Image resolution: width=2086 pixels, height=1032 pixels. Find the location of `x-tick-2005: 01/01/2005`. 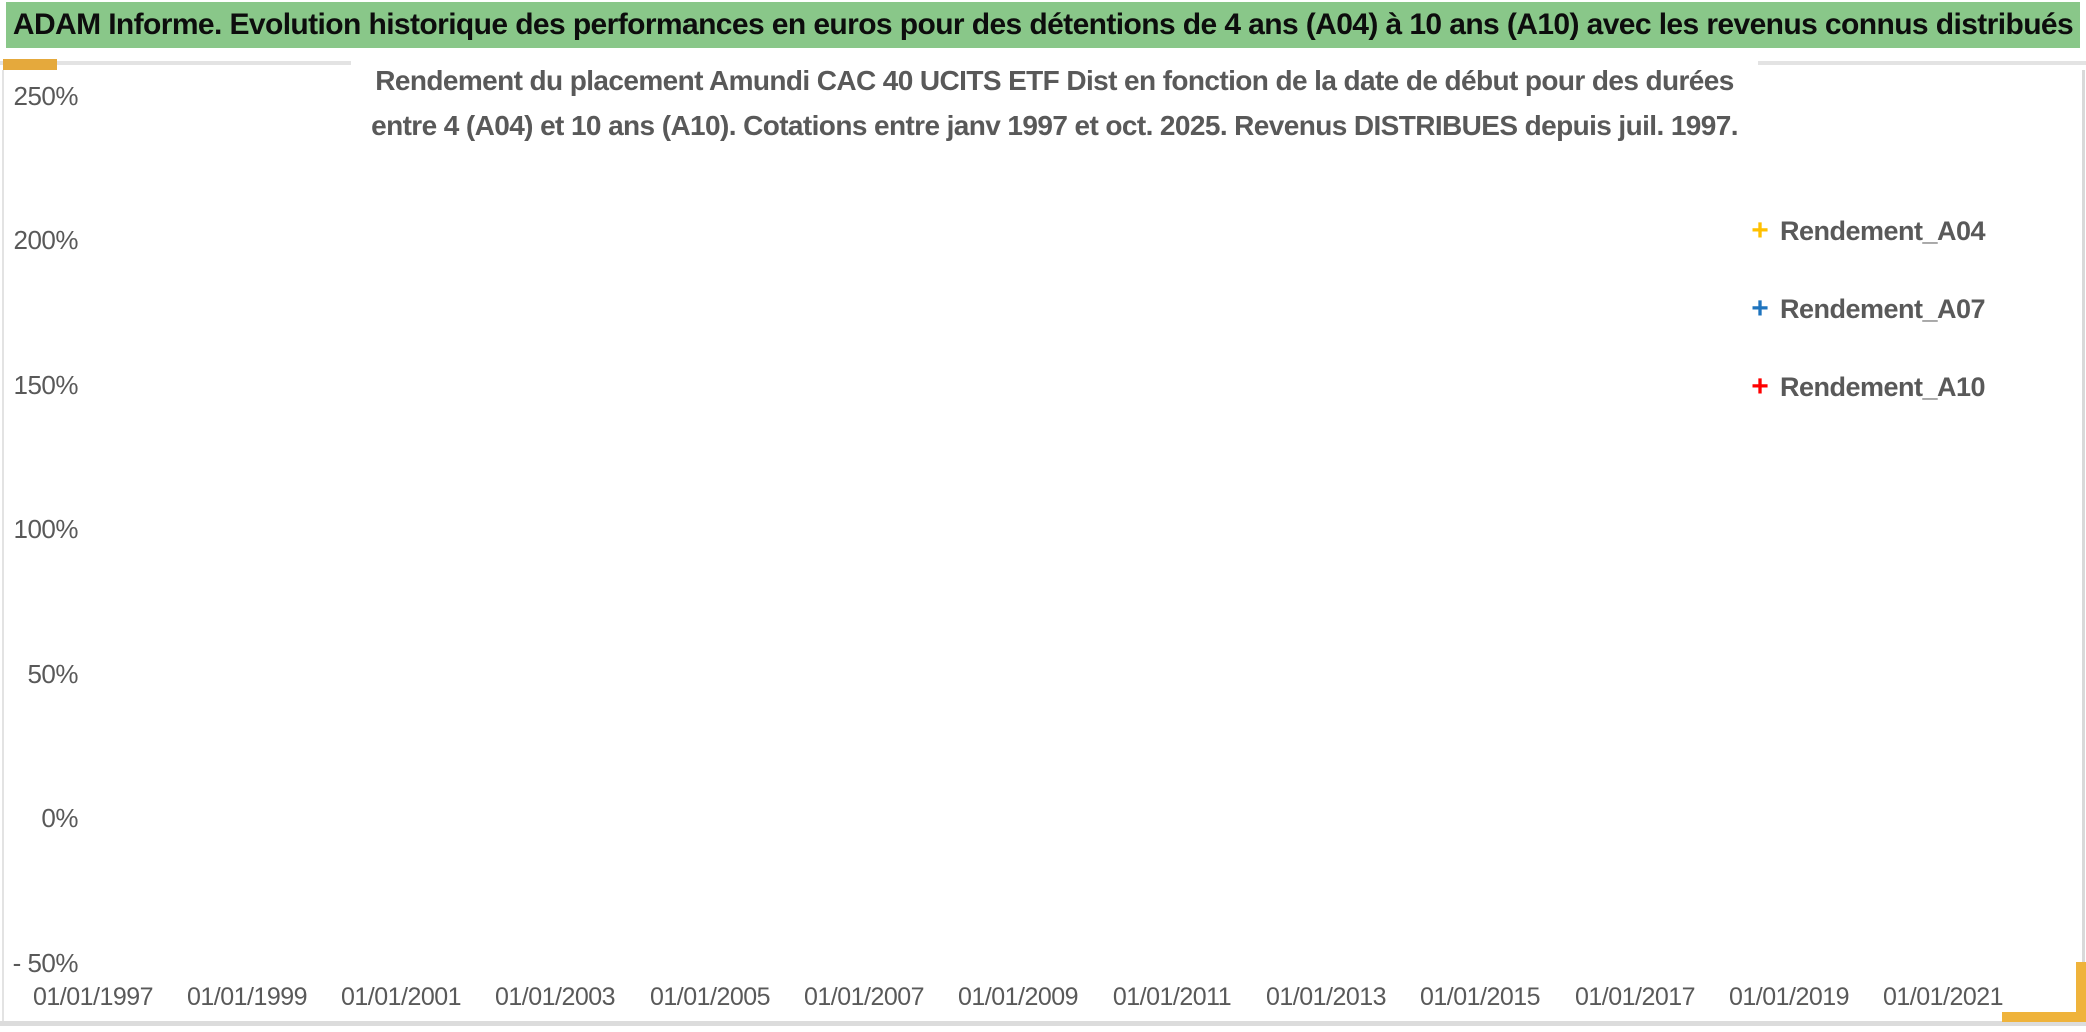

x-tick-2005: 01/01/2005 is located at coordinates (710, 997).